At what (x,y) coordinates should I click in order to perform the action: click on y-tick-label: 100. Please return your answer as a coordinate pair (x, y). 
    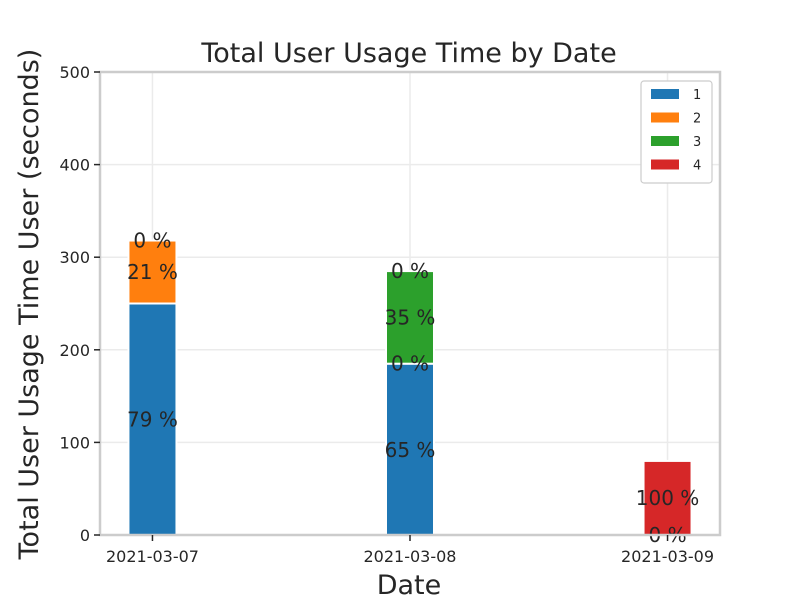
    Looking at the image, I should click on (74, 442).